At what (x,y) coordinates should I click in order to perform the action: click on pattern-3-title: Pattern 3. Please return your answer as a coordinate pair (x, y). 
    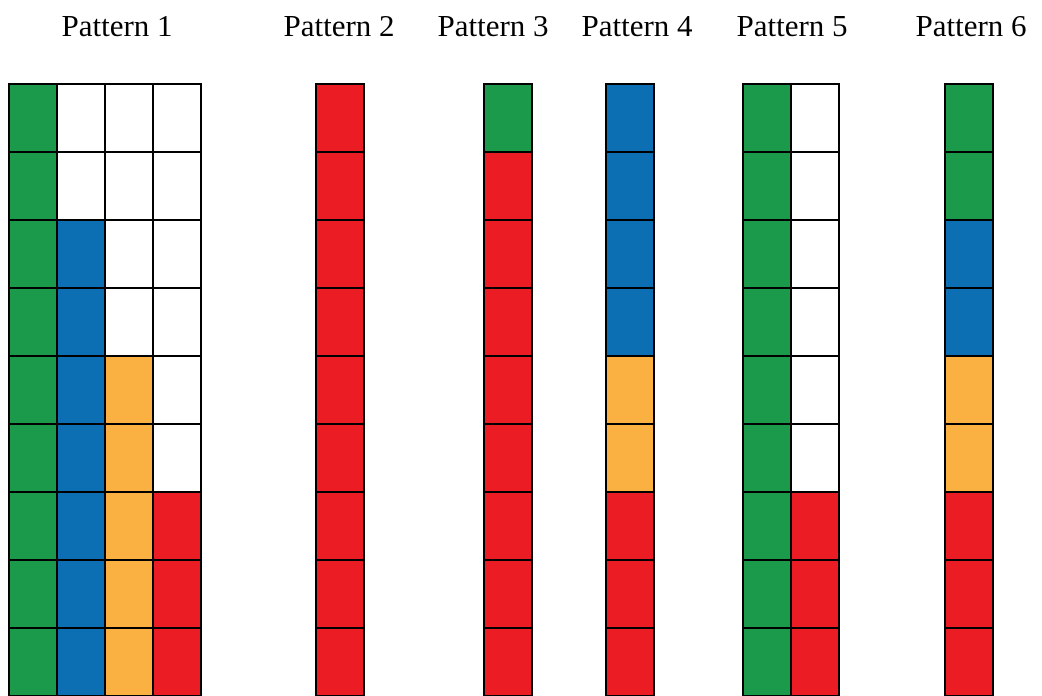
    Looking at the image, I should click on (492, 25).